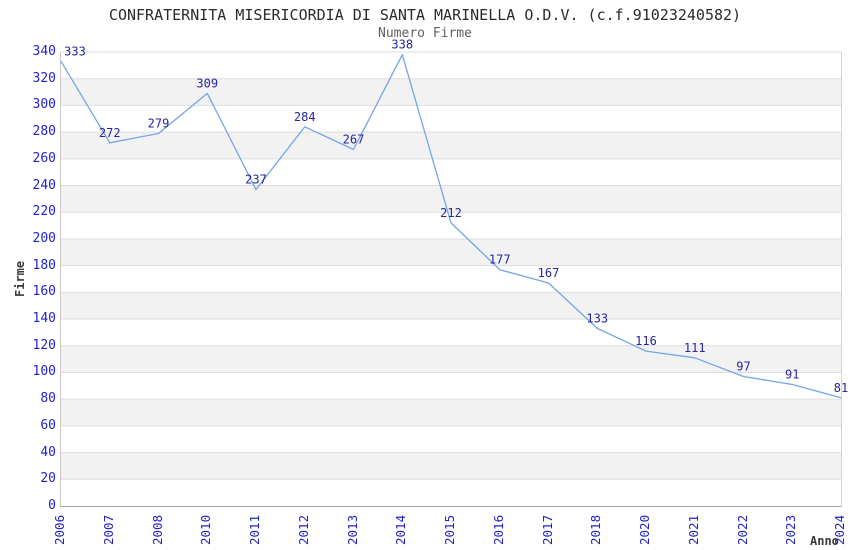 This screenshot has width=850, height=550. Describe the element at coordinates (108, 529) in the screenshot. I see `x-tick-label: 2007` at that location.